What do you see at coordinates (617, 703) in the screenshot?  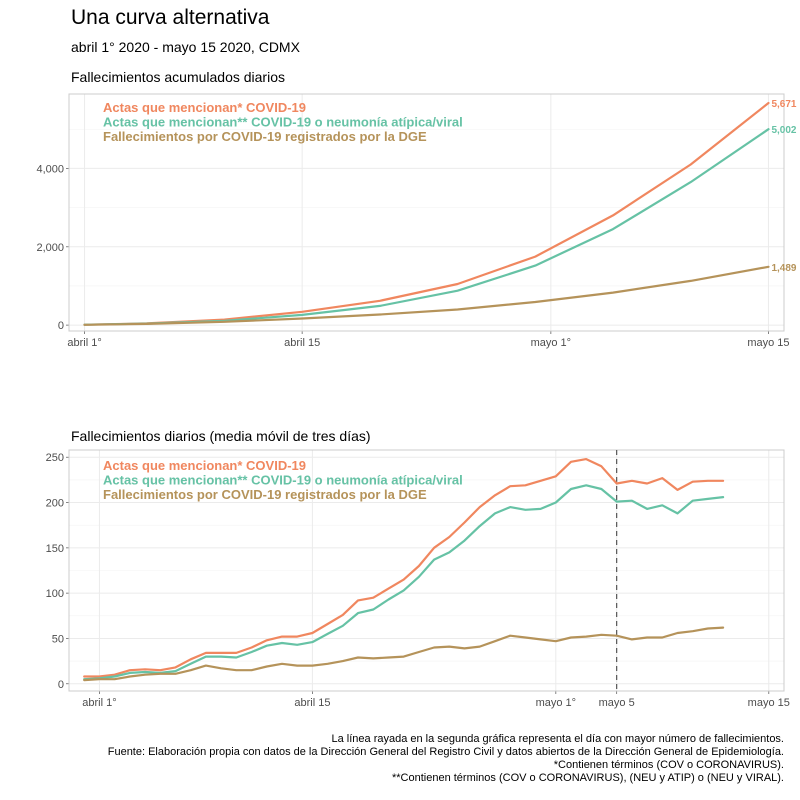 I see `x-tick-label: mayo 5` at bounding box center [617, 703].